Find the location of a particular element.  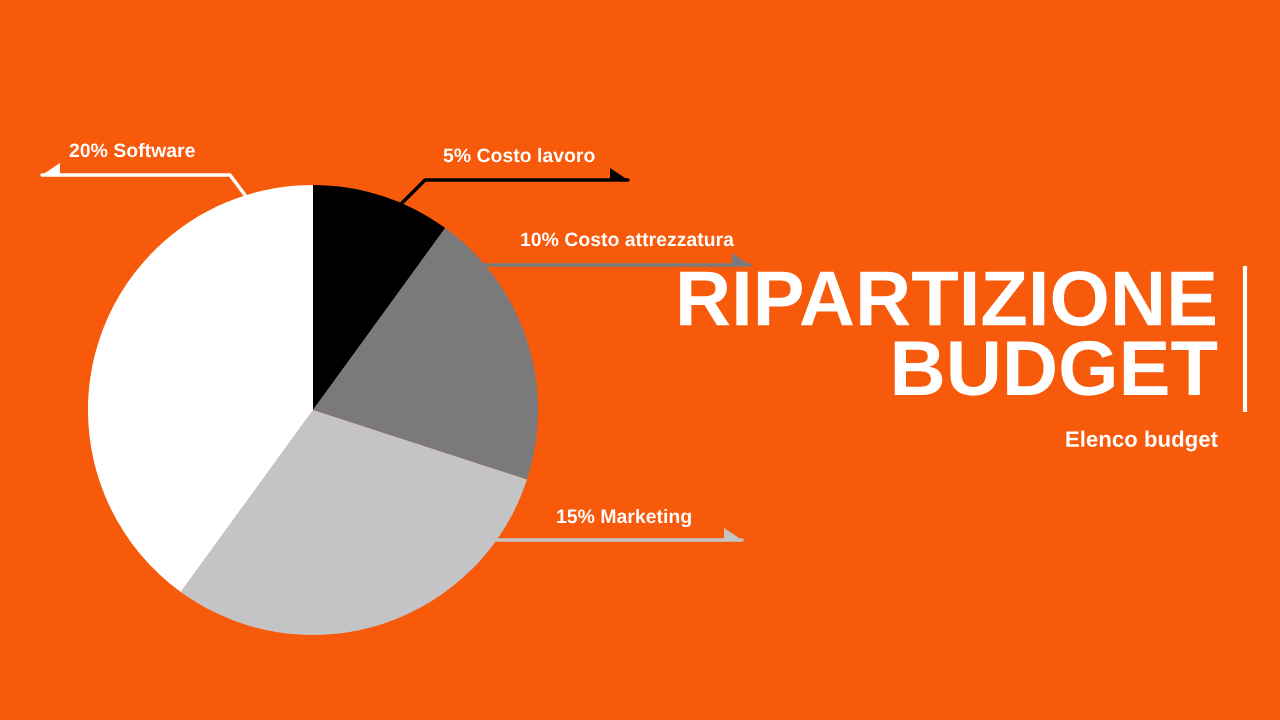

slice-label: 20% Software is located at coordinates (132, 150).